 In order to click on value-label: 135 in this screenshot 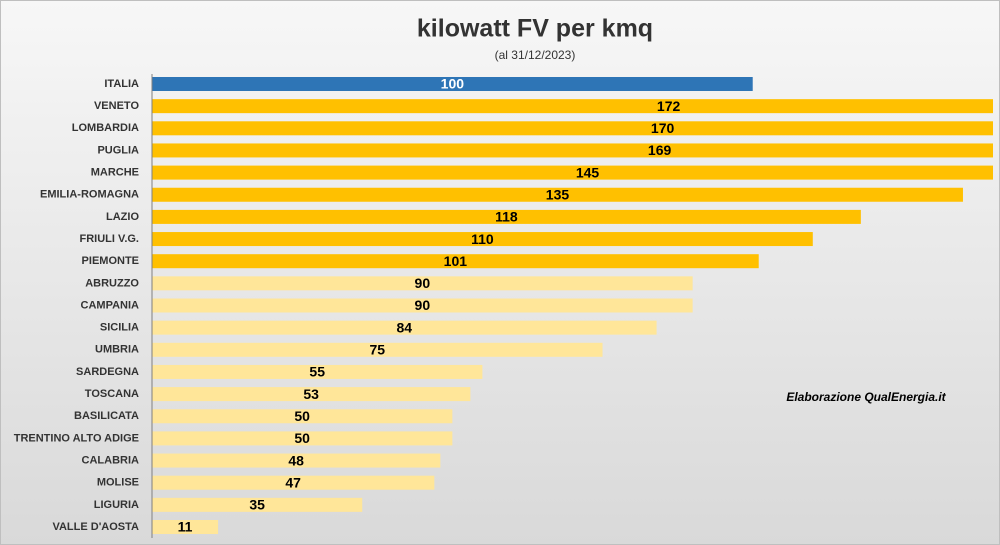, I will do `click(558, 194)`.